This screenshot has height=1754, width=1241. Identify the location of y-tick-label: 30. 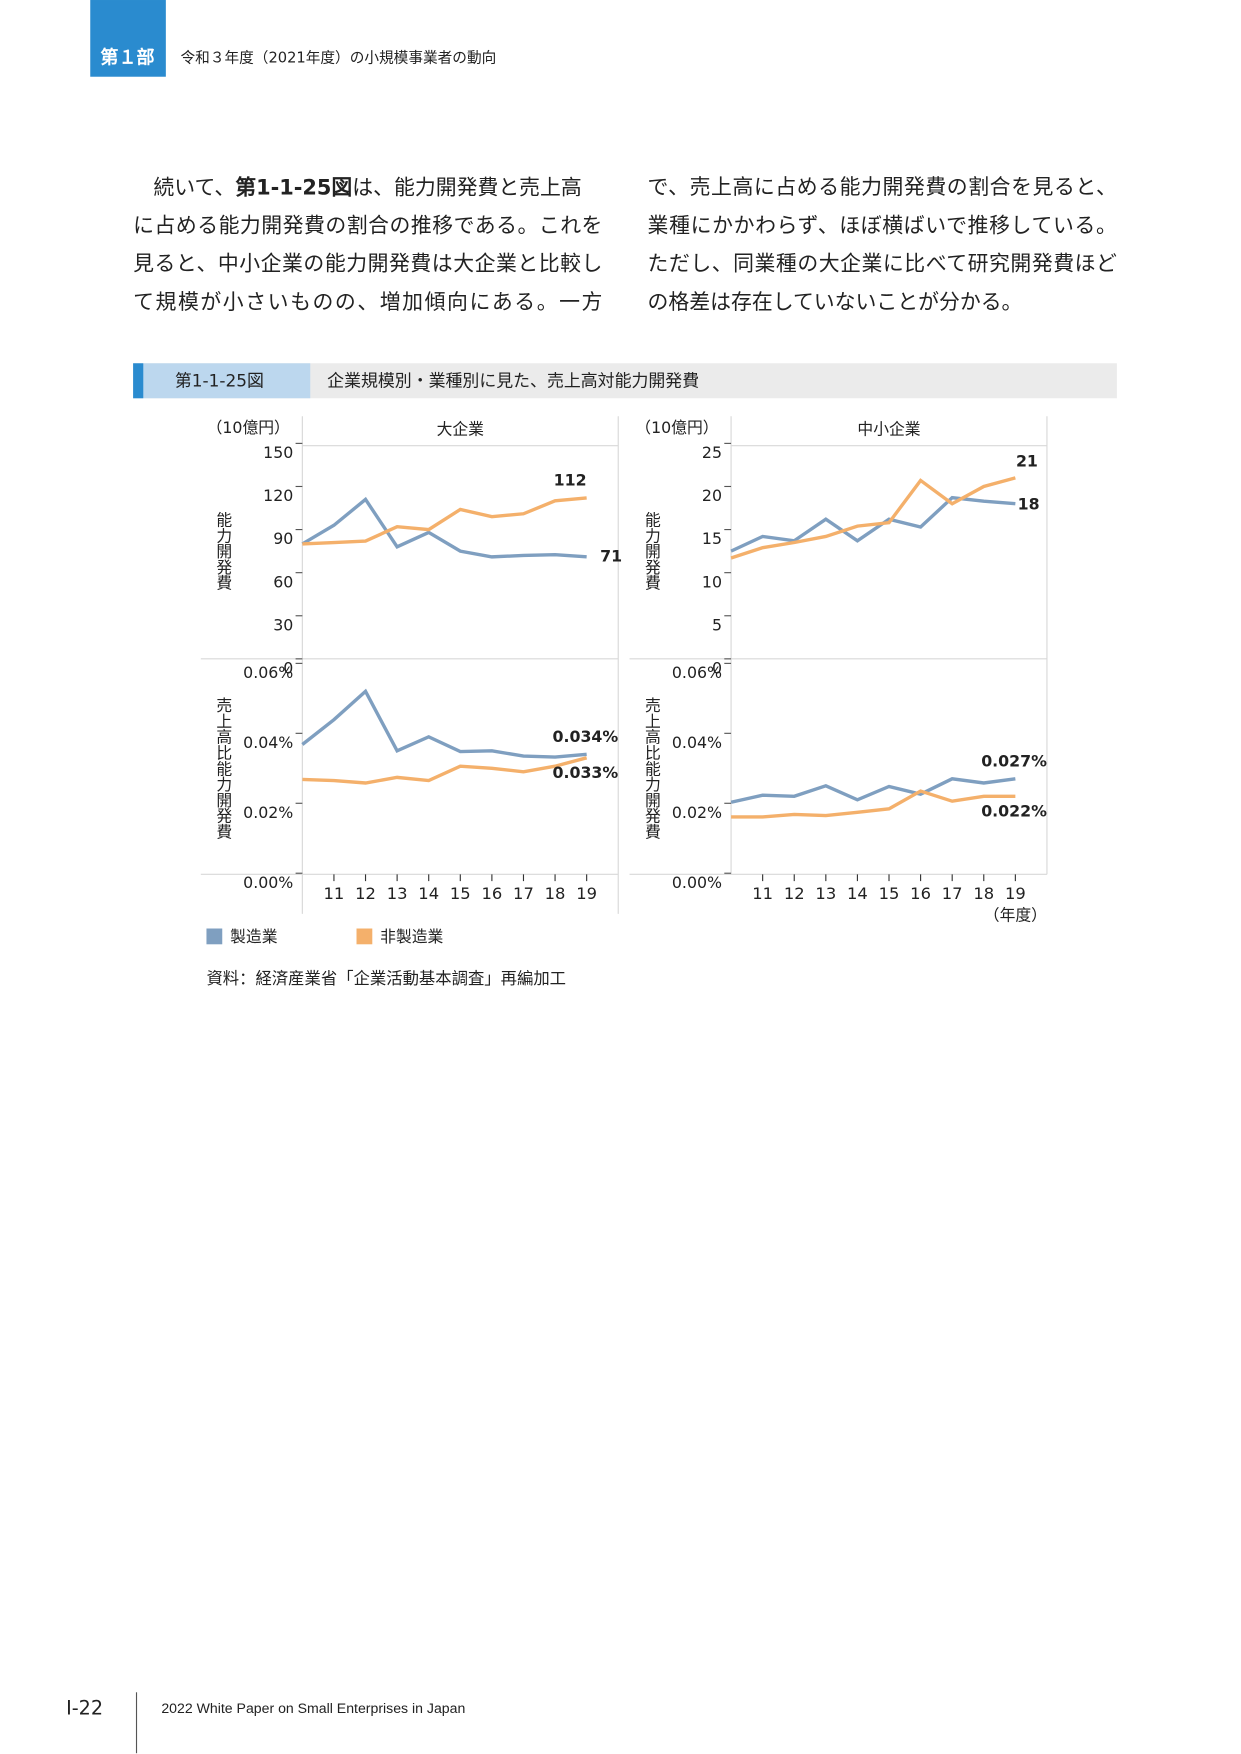
(283, 624).